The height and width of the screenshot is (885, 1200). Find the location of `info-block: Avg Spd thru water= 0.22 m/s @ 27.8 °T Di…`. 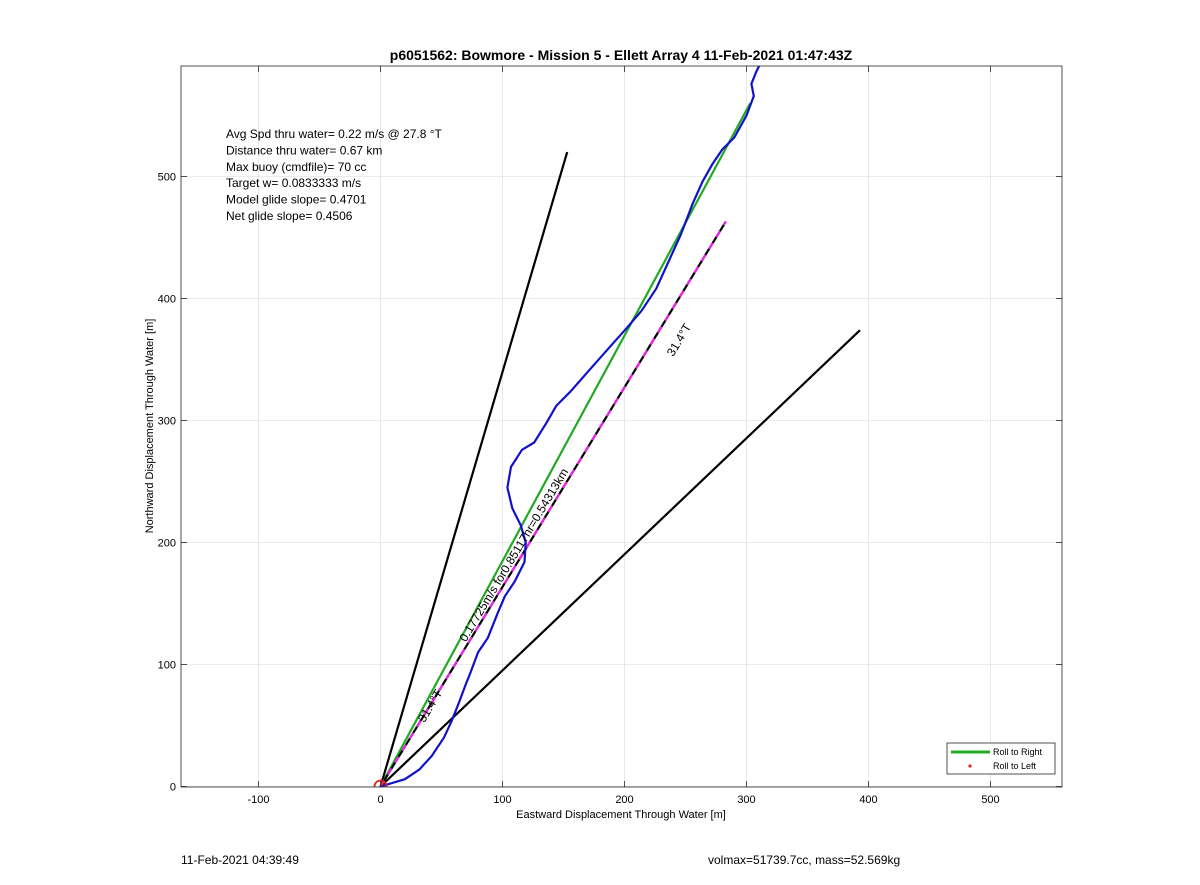

info-block: Avg Spd thru water= 0.22 m/s @ 27.8 °T Di… is located at coordinates (334, 175).